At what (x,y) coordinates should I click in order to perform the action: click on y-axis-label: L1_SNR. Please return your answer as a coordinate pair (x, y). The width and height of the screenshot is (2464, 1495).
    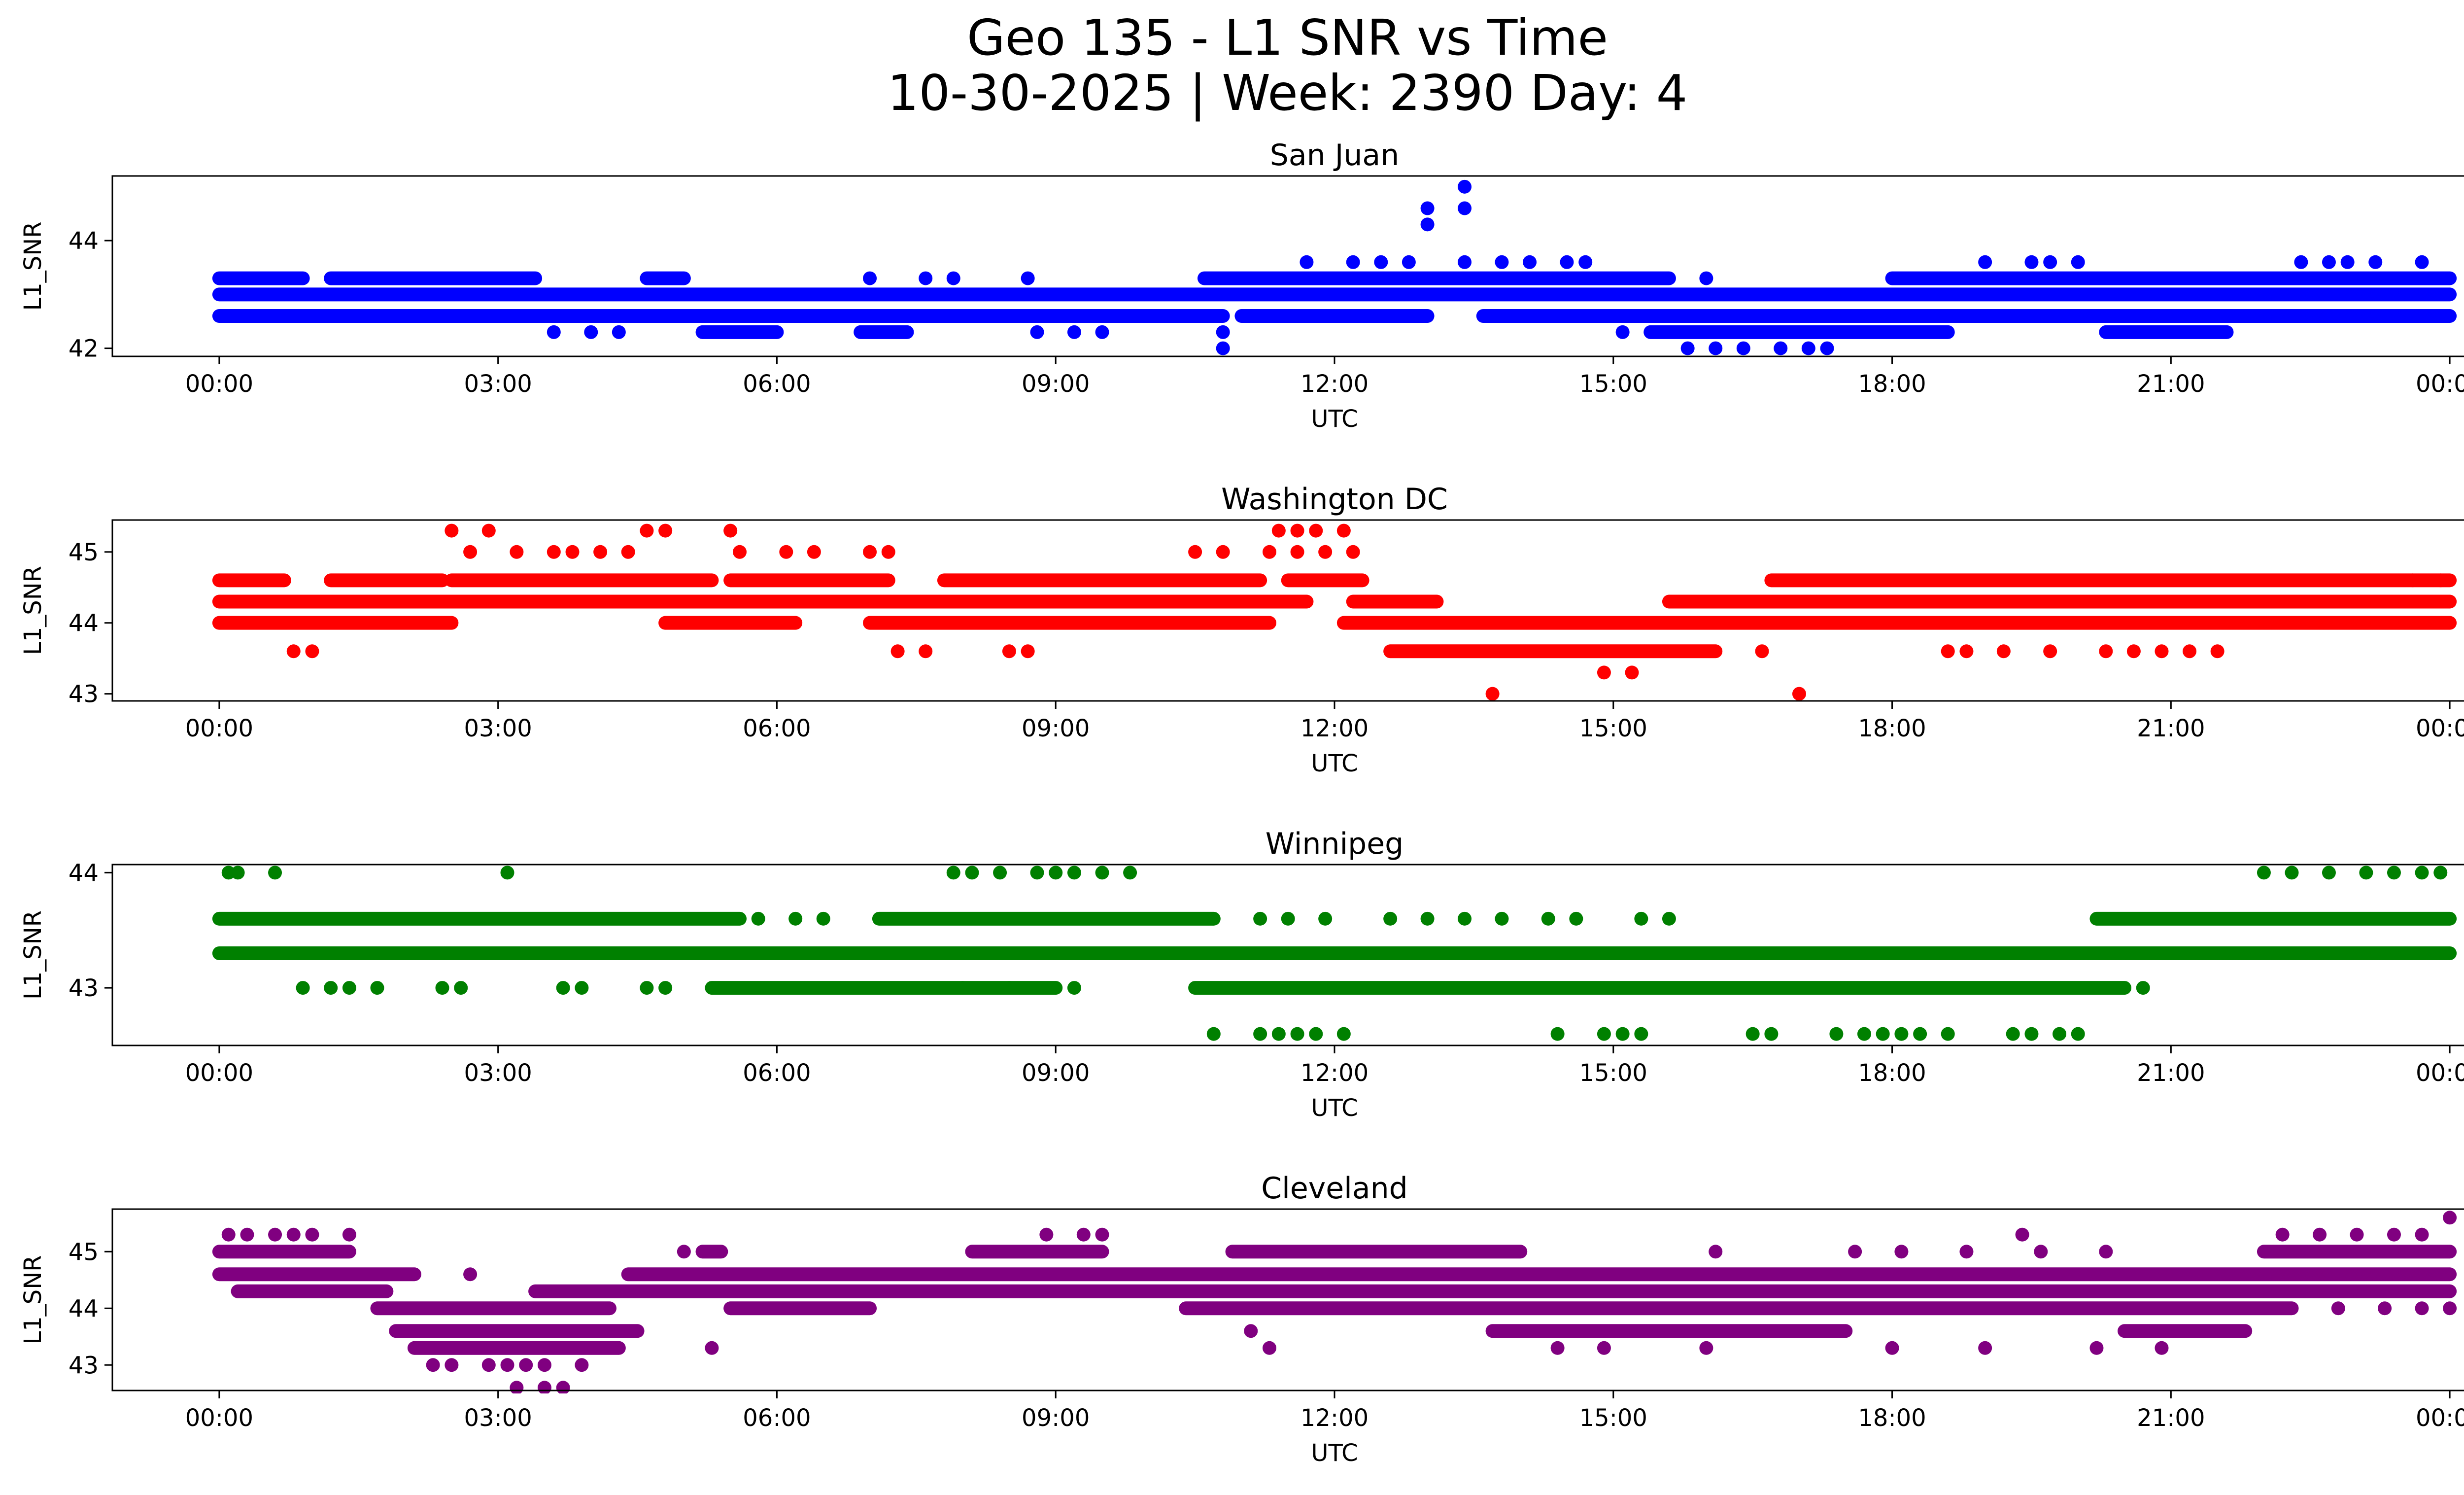
    Looking at the image, I should click on (33, 1299).